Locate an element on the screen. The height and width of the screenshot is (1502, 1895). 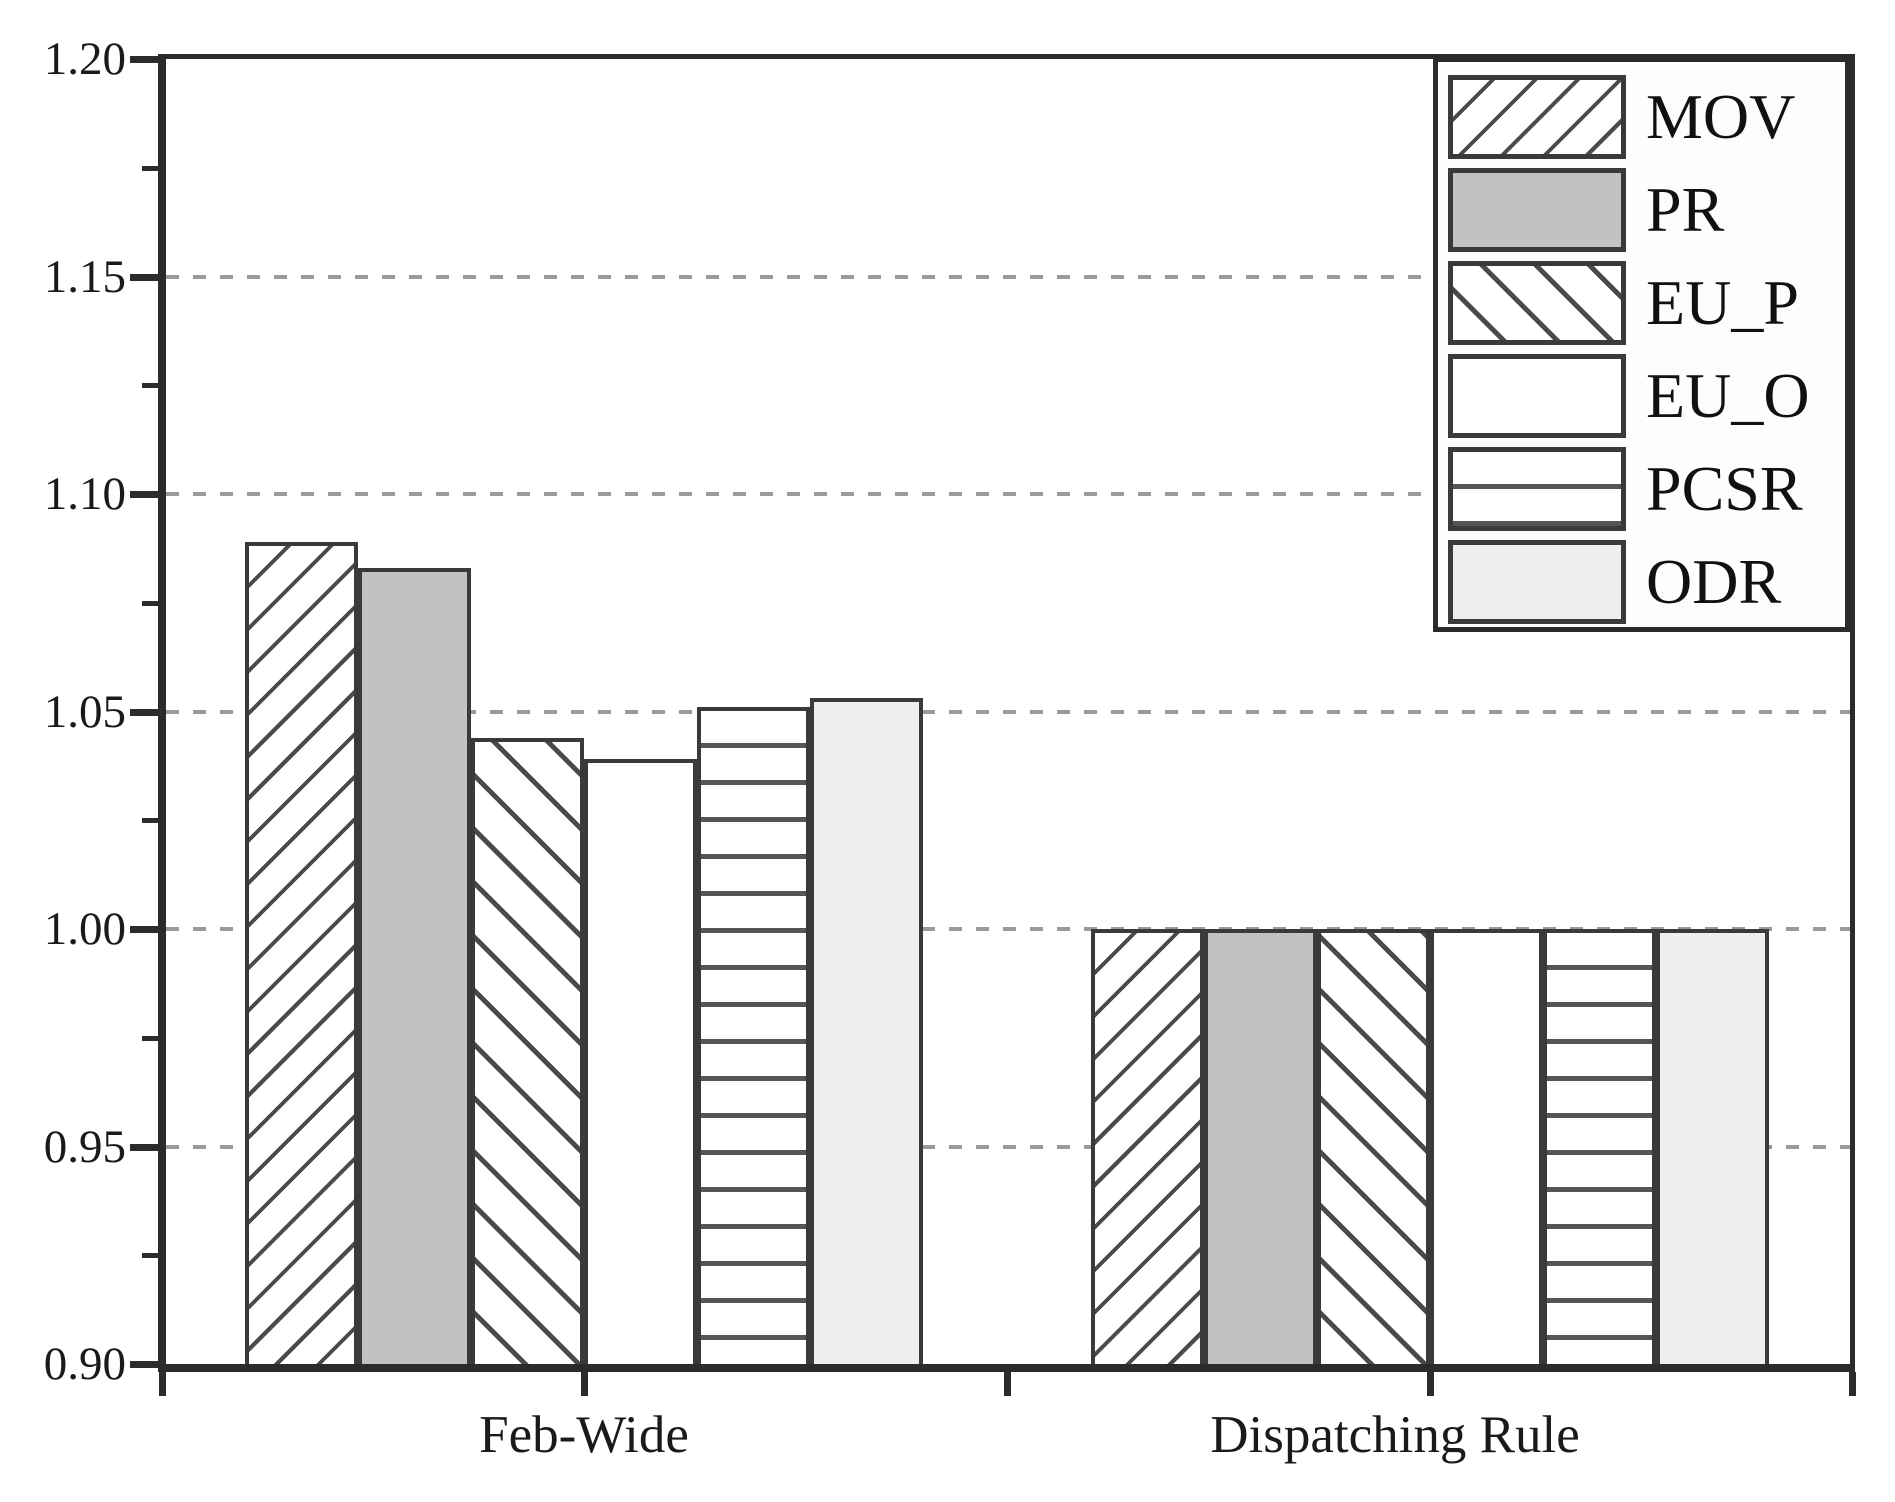
y-tick-label-0.95: 0.95 is located at coordinates (84, 1146).